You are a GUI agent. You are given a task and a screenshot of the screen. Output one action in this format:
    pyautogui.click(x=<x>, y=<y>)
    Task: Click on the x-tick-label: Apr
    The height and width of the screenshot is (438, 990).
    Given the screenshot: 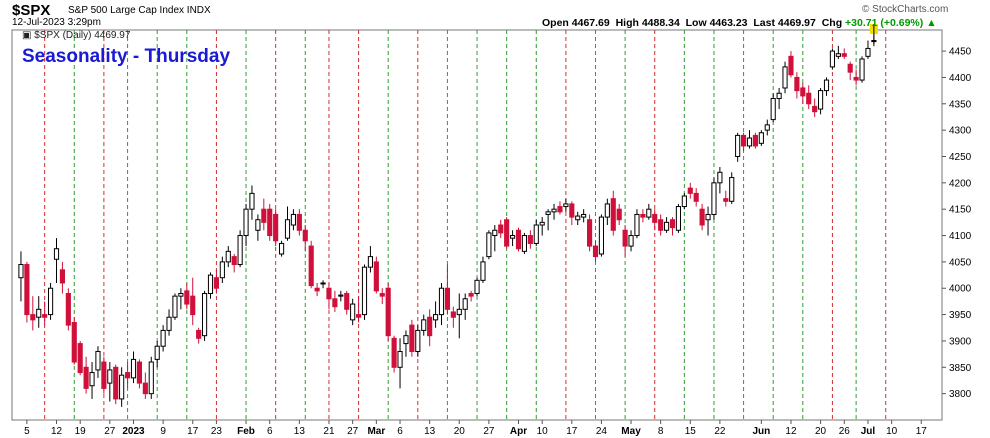 What is the action you would take?
    pyautogui.click(x=518, y=431)
    